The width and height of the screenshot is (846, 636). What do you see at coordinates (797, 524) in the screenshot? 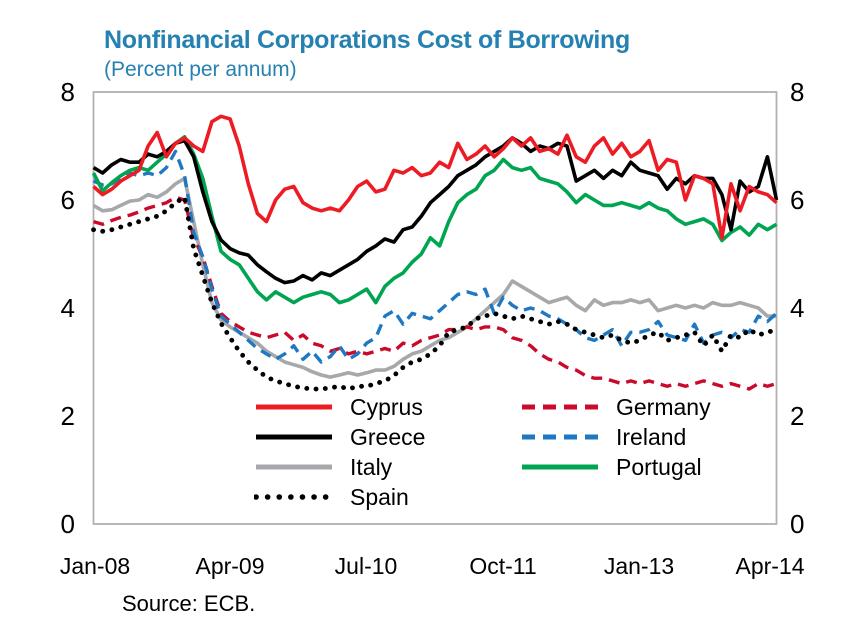
I see `y-axis-right-tick-0: 0` at bounding box center [797, 524].